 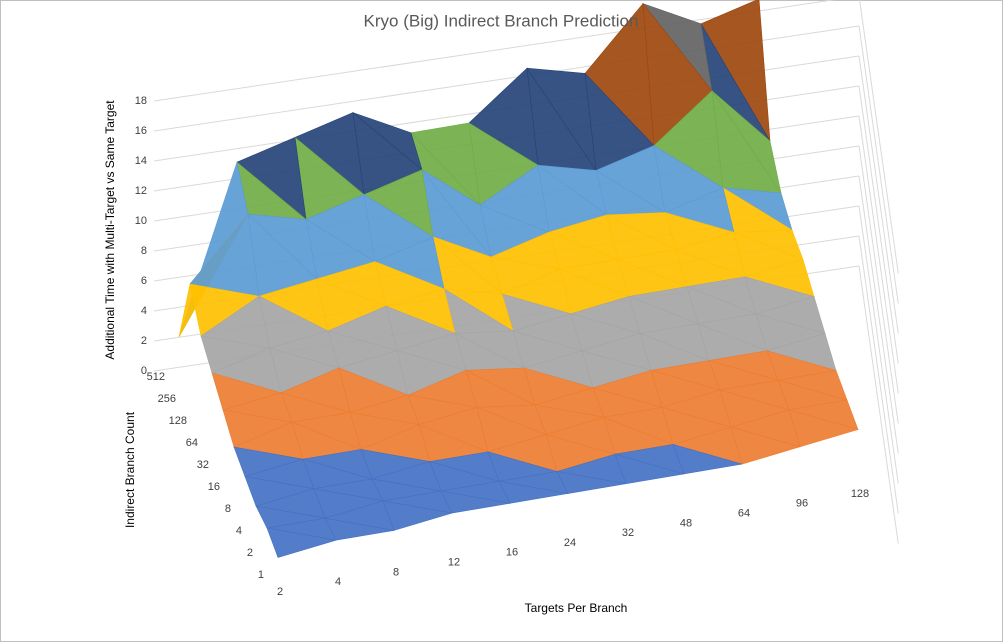 I want to click on y-tick-label: 128, so click(x=178, y=421).